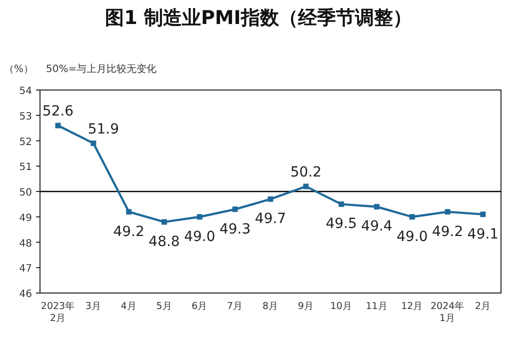  Describe the element at coordinates (258, 18) in the screenshot. I see `chart-title: 图1 制造业PMI指数（经季节调整）` at that location.